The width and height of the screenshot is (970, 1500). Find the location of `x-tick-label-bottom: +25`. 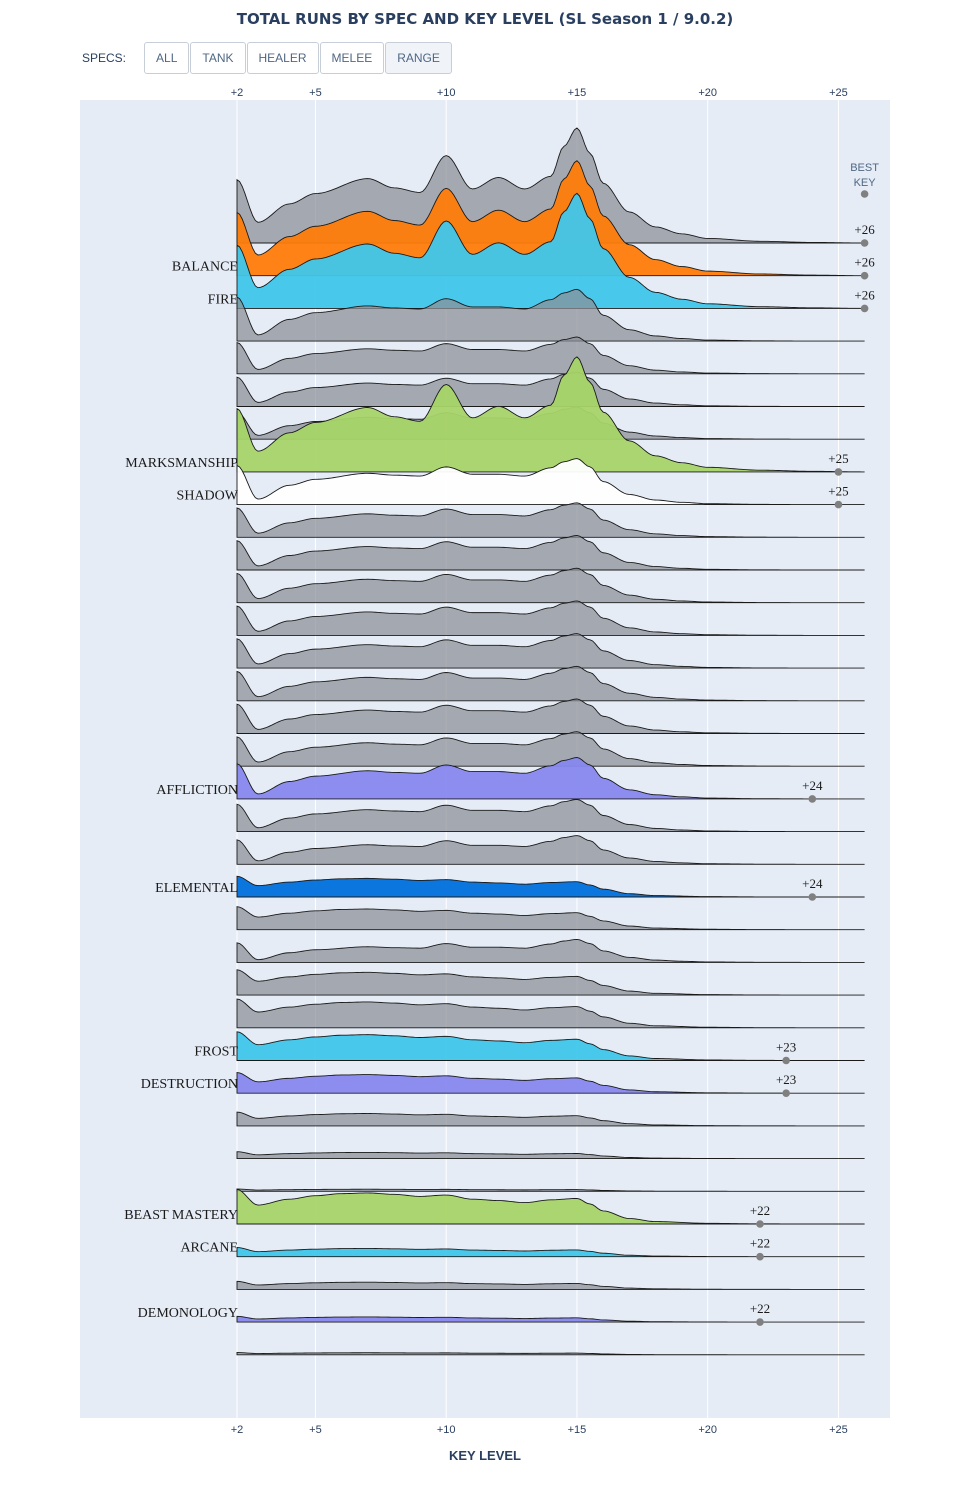

x-tick-label-bottom: +25 is located at coordinates (838, 1430).